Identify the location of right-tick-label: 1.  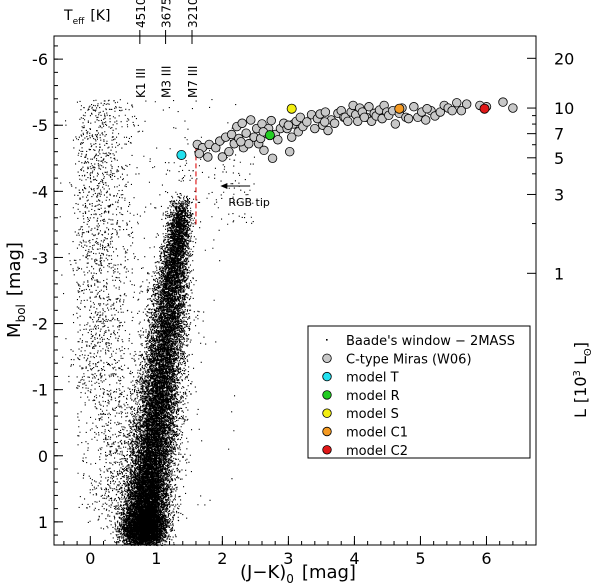
(559, 273).